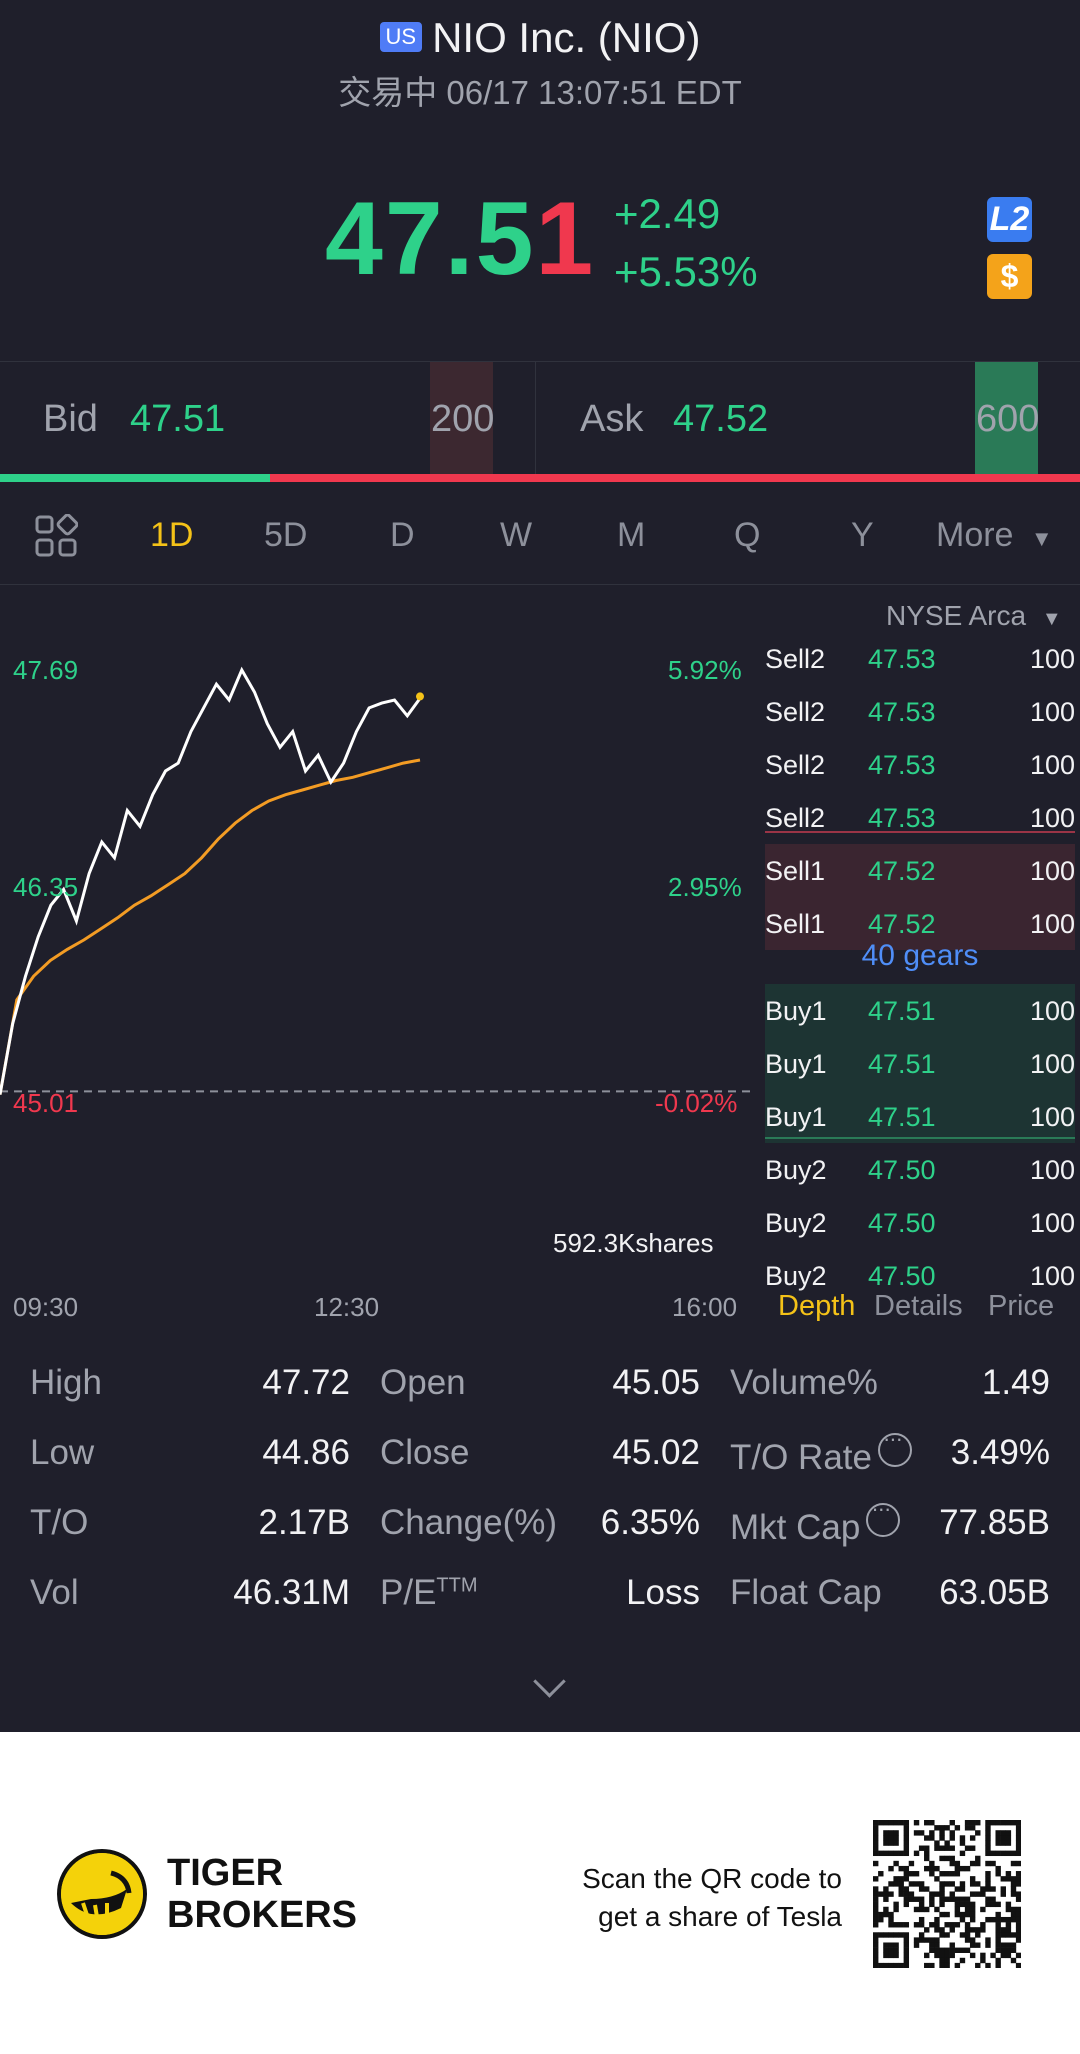 This screenshot has width=1080, height=2054. Describe the element at coordinates (862, 535) in the screenshot. I see `tab-y: Y` at that location.